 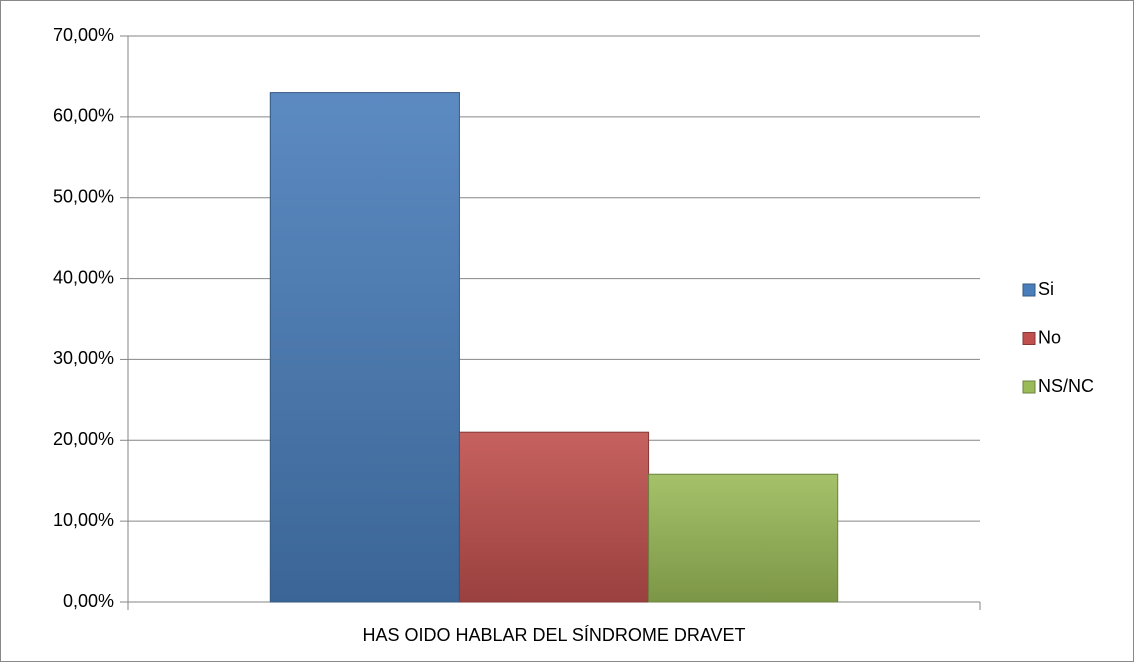 I want to click on legend-label: No, so click(x=1049, y=337).